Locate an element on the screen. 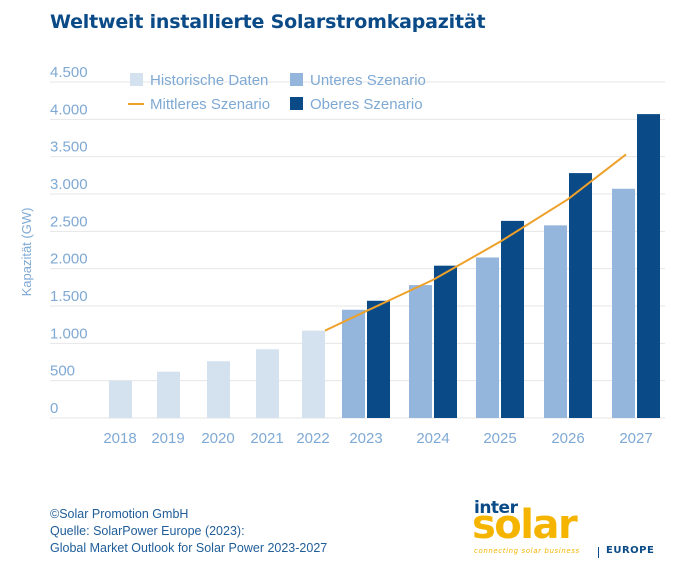 This screenshot has height=580, width=680. x-tick-label: 2025 is located at coordinates (499, 438).